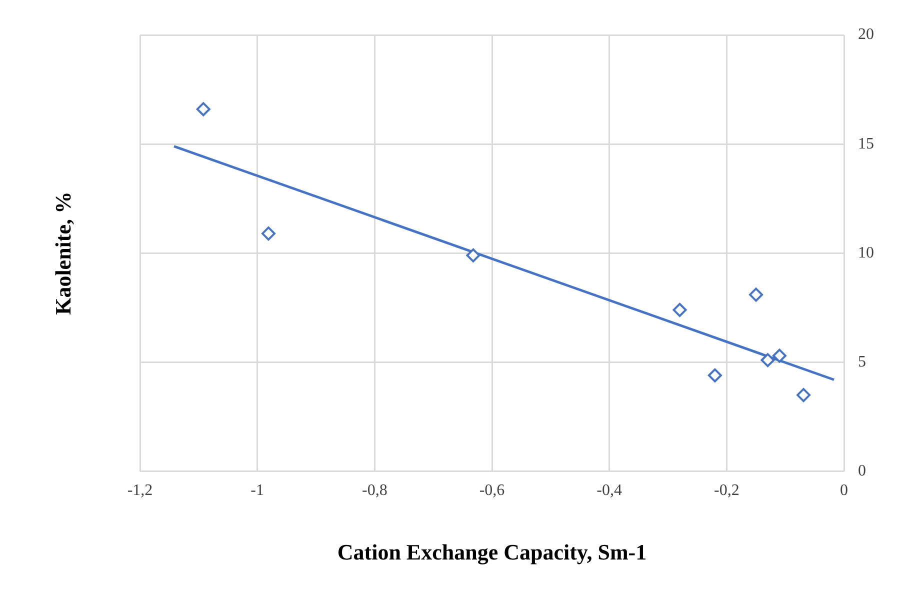 This screenshot has width=908, height=591. Describe the element at coordinates (609, 491) in the screenshot. I see `x-tick-label: -0,4` at that location.